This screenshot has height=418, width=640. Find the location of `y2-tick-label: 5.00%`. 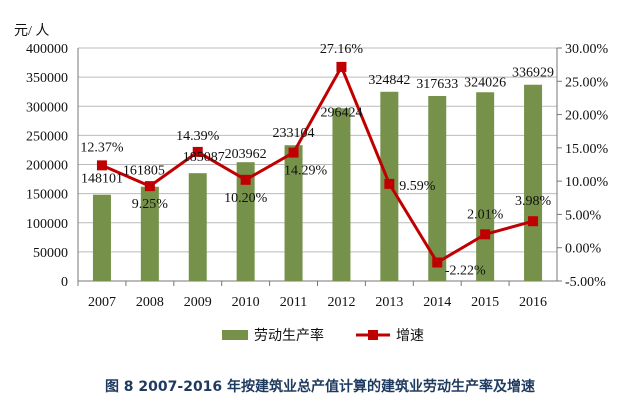

y2-tick-label: 5.00% is located at coordinates (583, 215).